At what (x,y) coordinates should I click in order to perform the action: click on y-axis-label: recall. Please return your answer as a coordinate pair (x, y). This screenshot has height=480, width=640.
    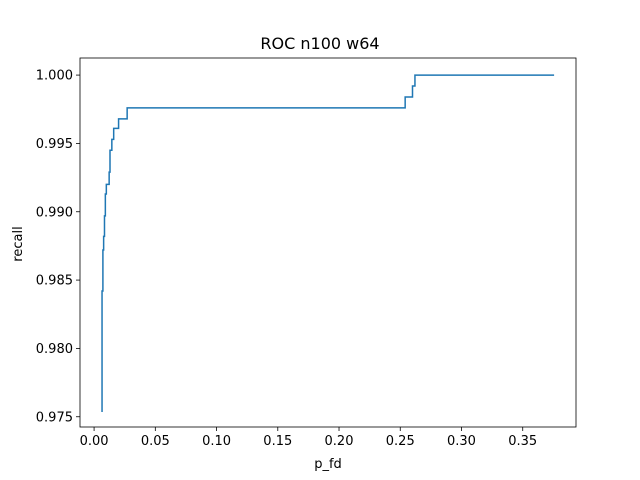
    Looking at the image, I should click on (18, 243).